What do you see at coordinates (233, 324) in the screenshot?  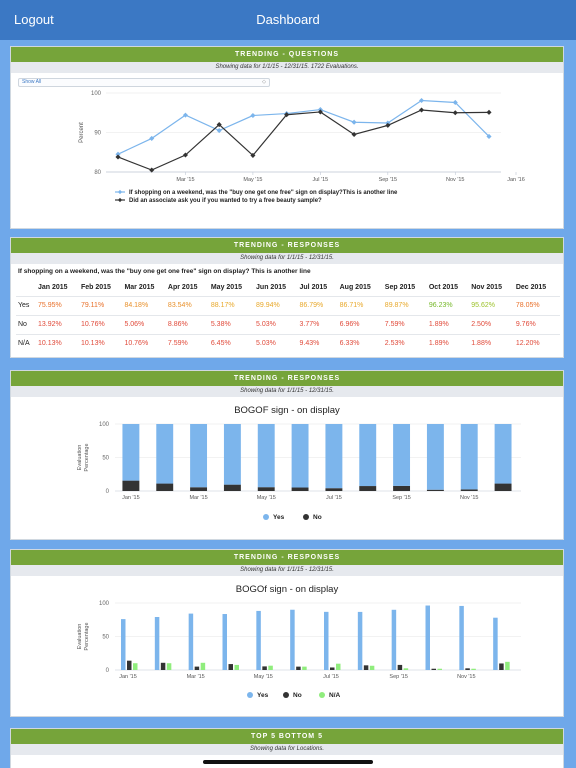 I see `table-cell: 5.38%` at bounding box center [233, 324].